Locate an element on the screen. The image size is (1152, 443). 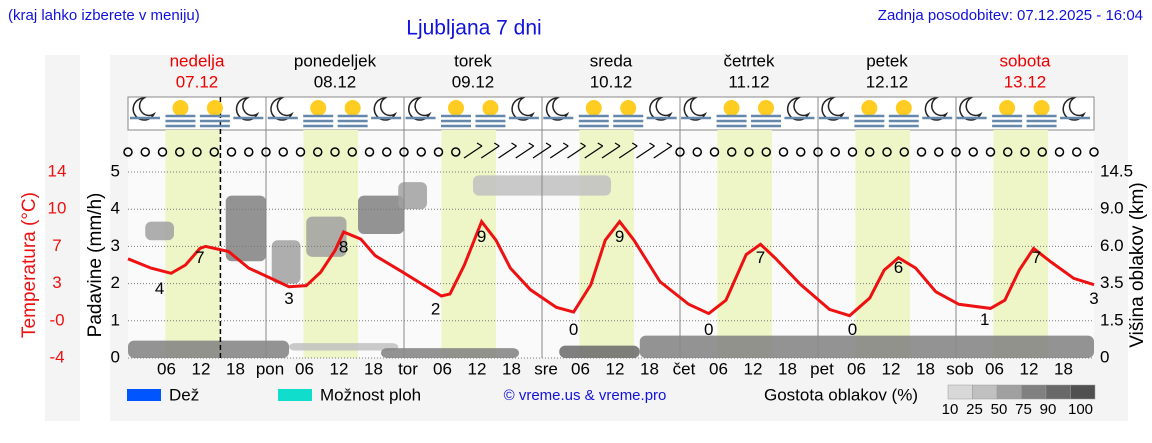
density-label: 100 is located at coordinates (1080, 409).